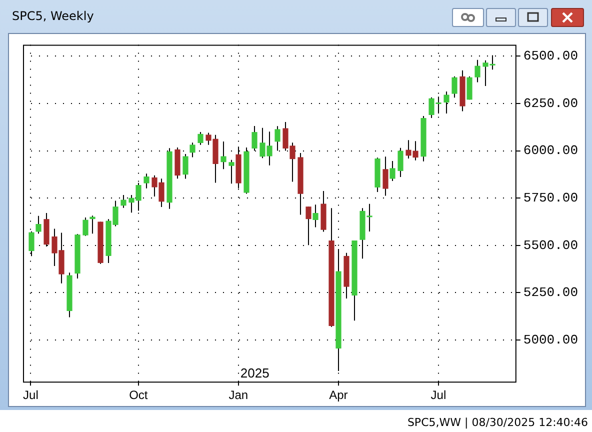 This screenshot has height=432, width=592. What do you see at coordinates (550, 103) in the screenshot?
I see `y-tick-label: 6250.00` at bounding box center [550, 103].